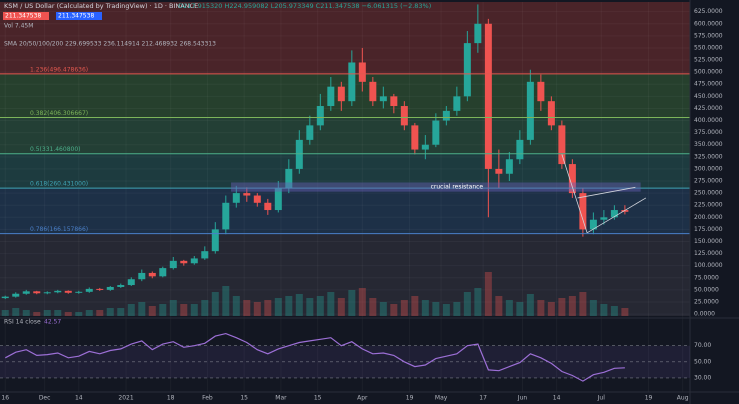 Image resolution: width=739 pixels, height=404 pixels. Describe the element at coordinates (708, 60) in the screenshot. I see `y-tick-label: 525.0000` at that location.